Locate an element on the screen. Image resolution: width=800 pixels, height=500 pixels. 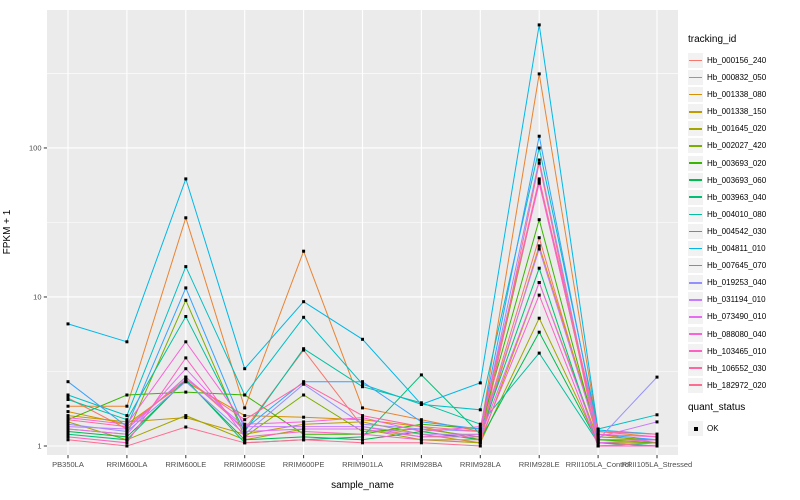
legend-entry: Hb_106552_030 is located at coordinates (744, 368).